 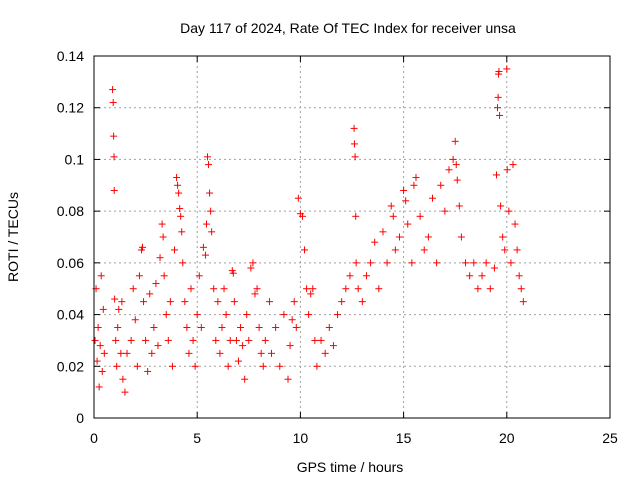 What do you see at coordinates (70, 56) in the screenshot?
I see `y-tick-label: 0.14` at bounding box center [70, 56].